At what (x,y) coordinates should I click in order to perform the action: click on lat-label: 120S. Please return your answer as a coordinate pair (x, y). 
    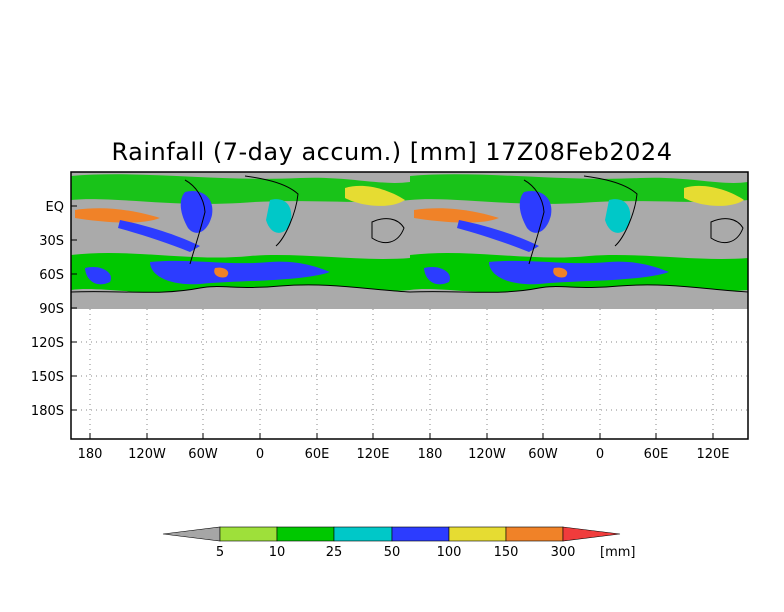
    Looking at the image, I should click on (47, 343).